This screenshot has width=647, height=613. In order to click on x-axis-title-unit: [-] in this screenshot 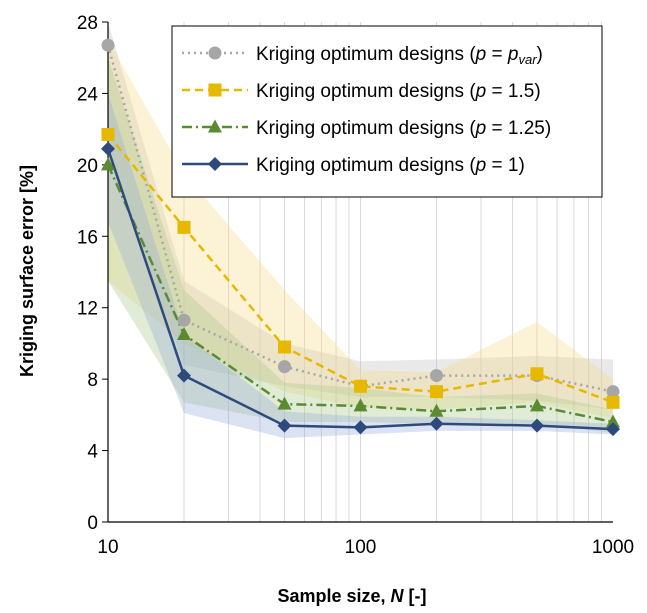, I will do `click(415, 596)`.